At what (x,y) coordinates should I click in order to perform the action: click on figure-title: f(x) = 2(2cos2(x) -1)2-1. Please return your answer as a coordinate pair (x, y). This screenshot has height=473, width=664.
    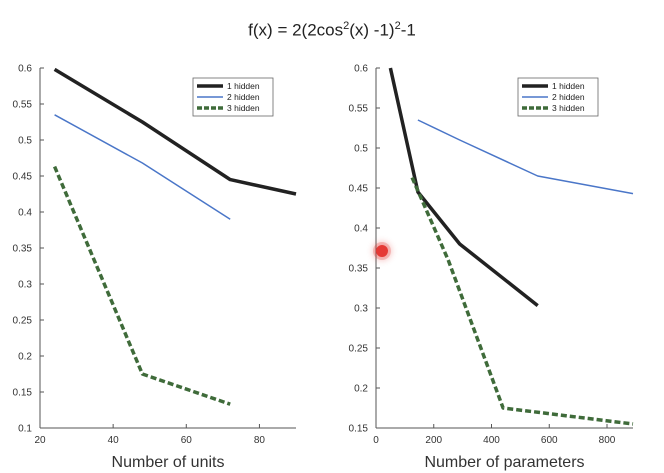
    Looking at the image, I should click on (332, 30).